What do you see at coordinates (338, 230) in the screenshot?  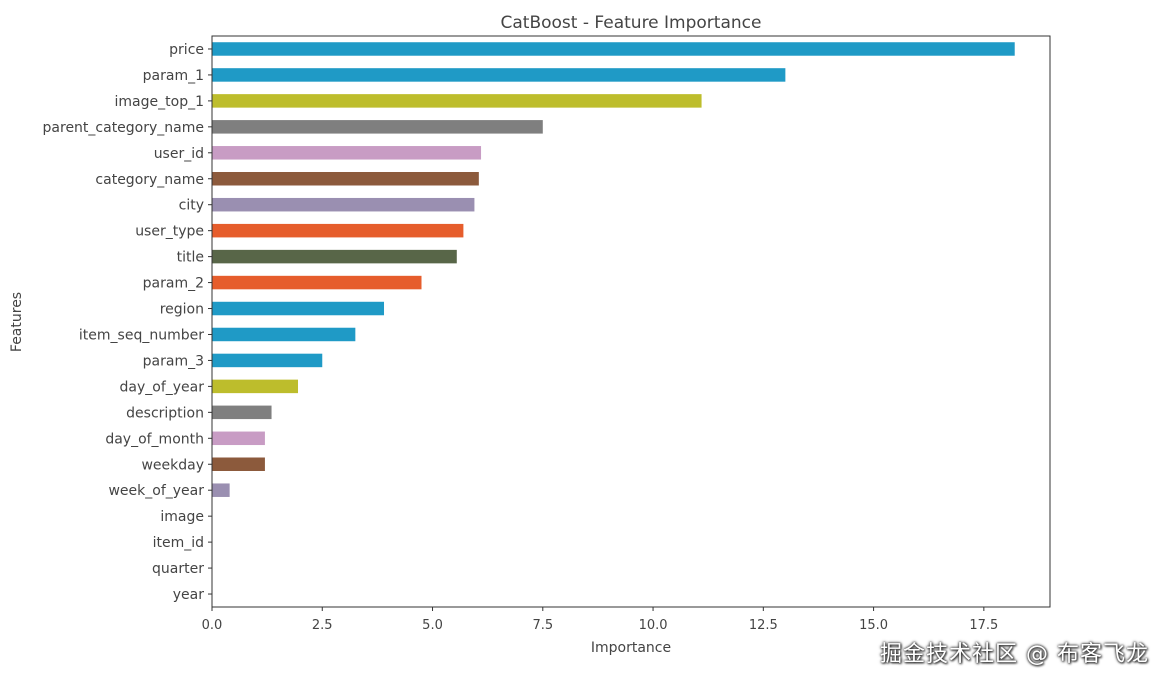 I see `bar-user_type` at bounding box center [338, 230].